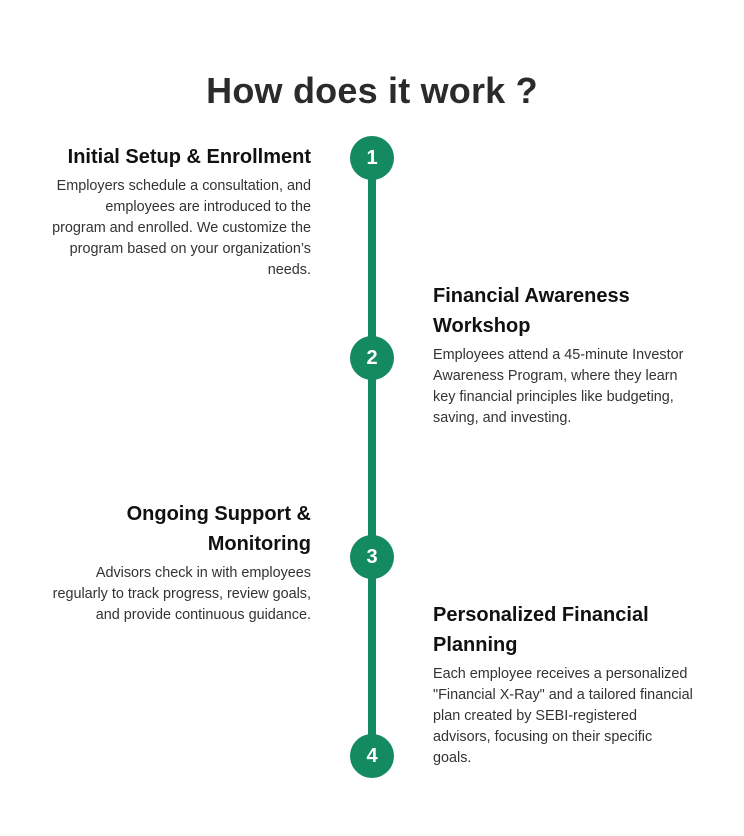 The image size is (744, 836). I want to click on step-2-title: Financial Awareness Workshop, so click(531, 311).